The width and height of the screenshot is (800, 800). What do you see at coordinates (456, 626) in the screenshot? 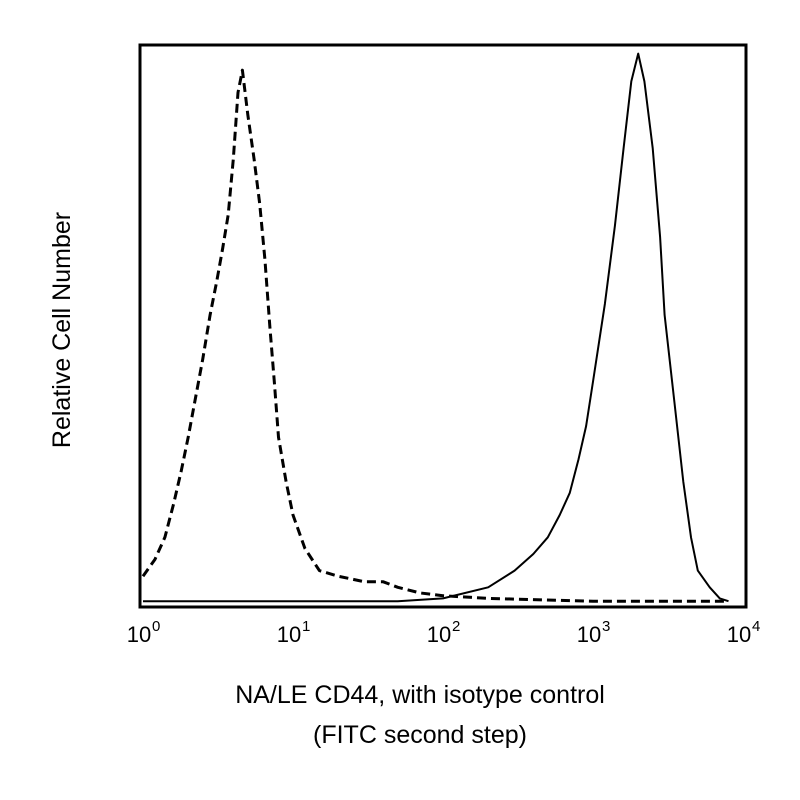
I see `x-tick-exponent: 2` at bounding box center [456, 626].